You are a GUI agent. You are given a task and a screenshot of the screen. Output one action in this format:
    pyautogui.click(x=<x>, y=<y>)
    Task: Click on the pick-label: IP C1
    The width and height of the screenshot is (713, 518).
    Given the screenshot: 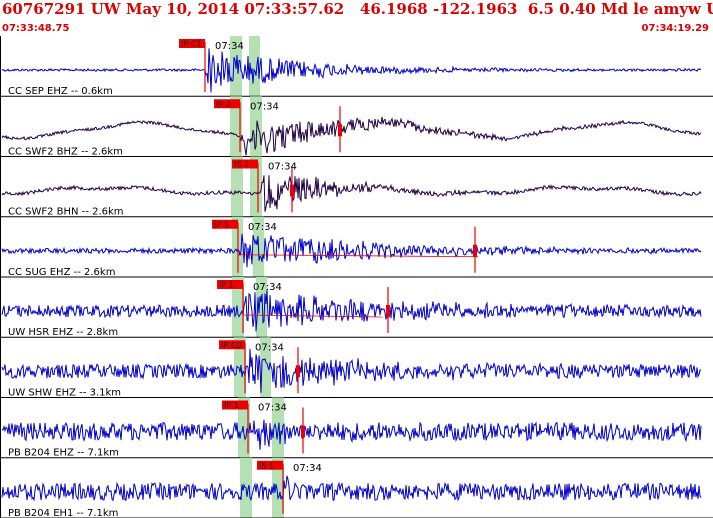 What is the action you would take?
    pyautogui.click(x=191, y=44)
    